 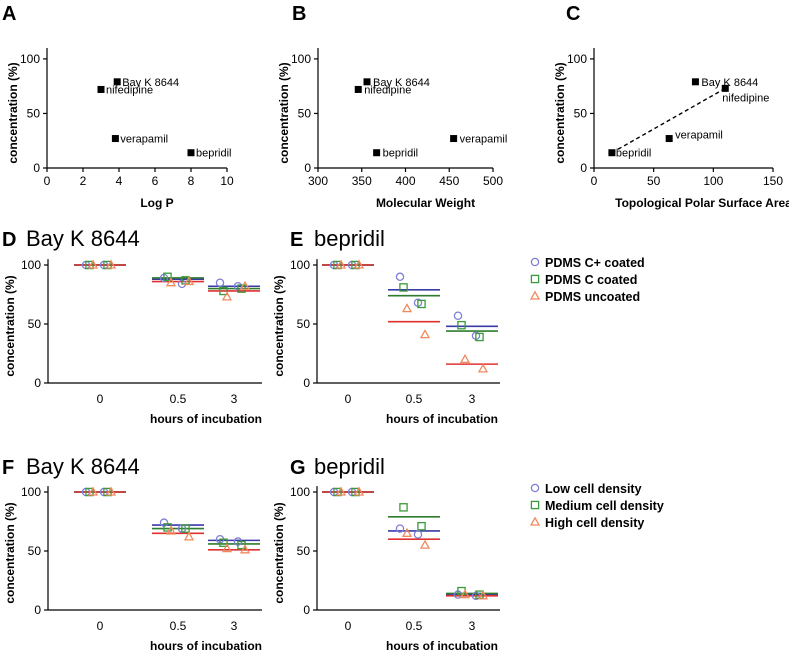 What do you see at coordinates (593, 489) in the screenshot?
I see `legend-label: Low cell density` at bounding box center [593, 489].